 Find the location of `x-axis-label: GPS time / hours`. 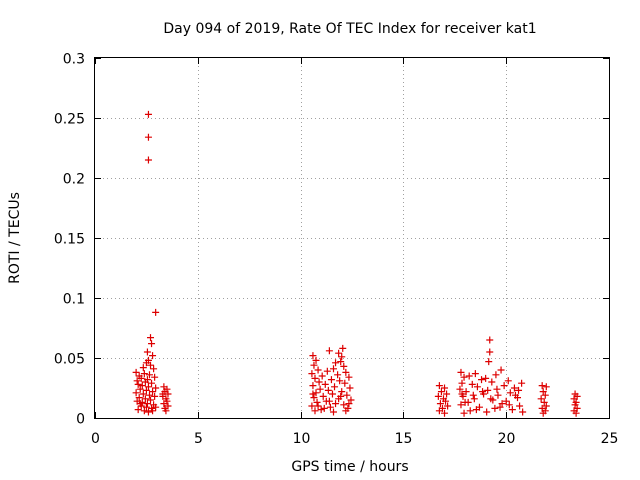

x-axis-label: GPS time / hours is located at coordinates (349, 467).